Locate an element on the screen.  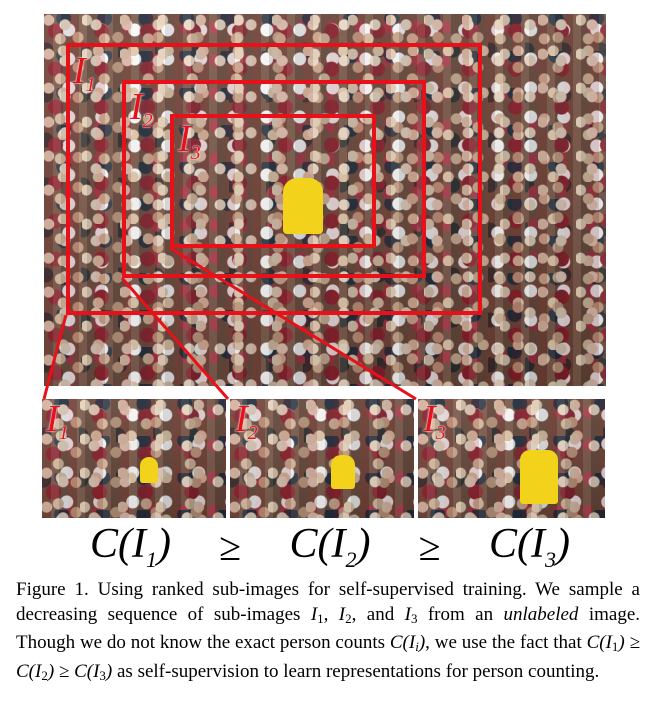
thumbnail-label-i3: I3 is located at coordinates (434, 421).